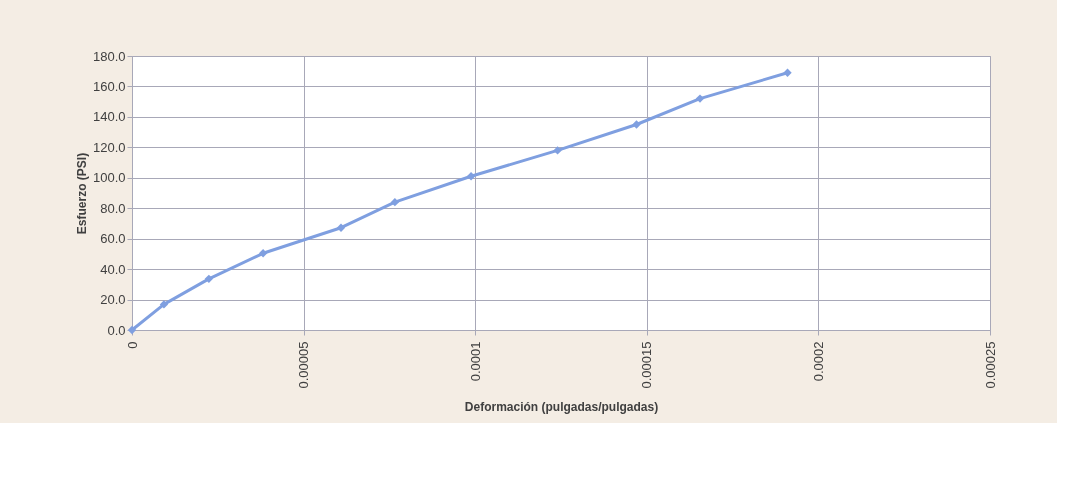 This screenshot has width=1074, height=497. I want to click on y-tick-label: 60.0, so click(113, 239).